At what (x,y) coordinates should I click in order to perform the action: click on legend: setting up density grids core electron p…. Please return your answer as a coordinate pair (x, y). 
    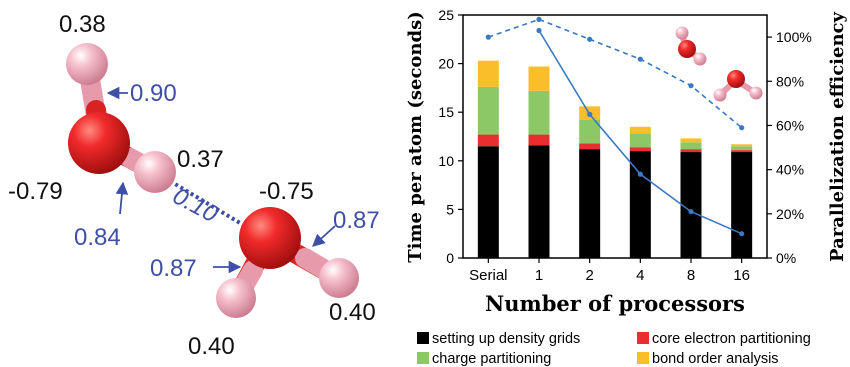
    Looking at the image, I should click on (614, 349).